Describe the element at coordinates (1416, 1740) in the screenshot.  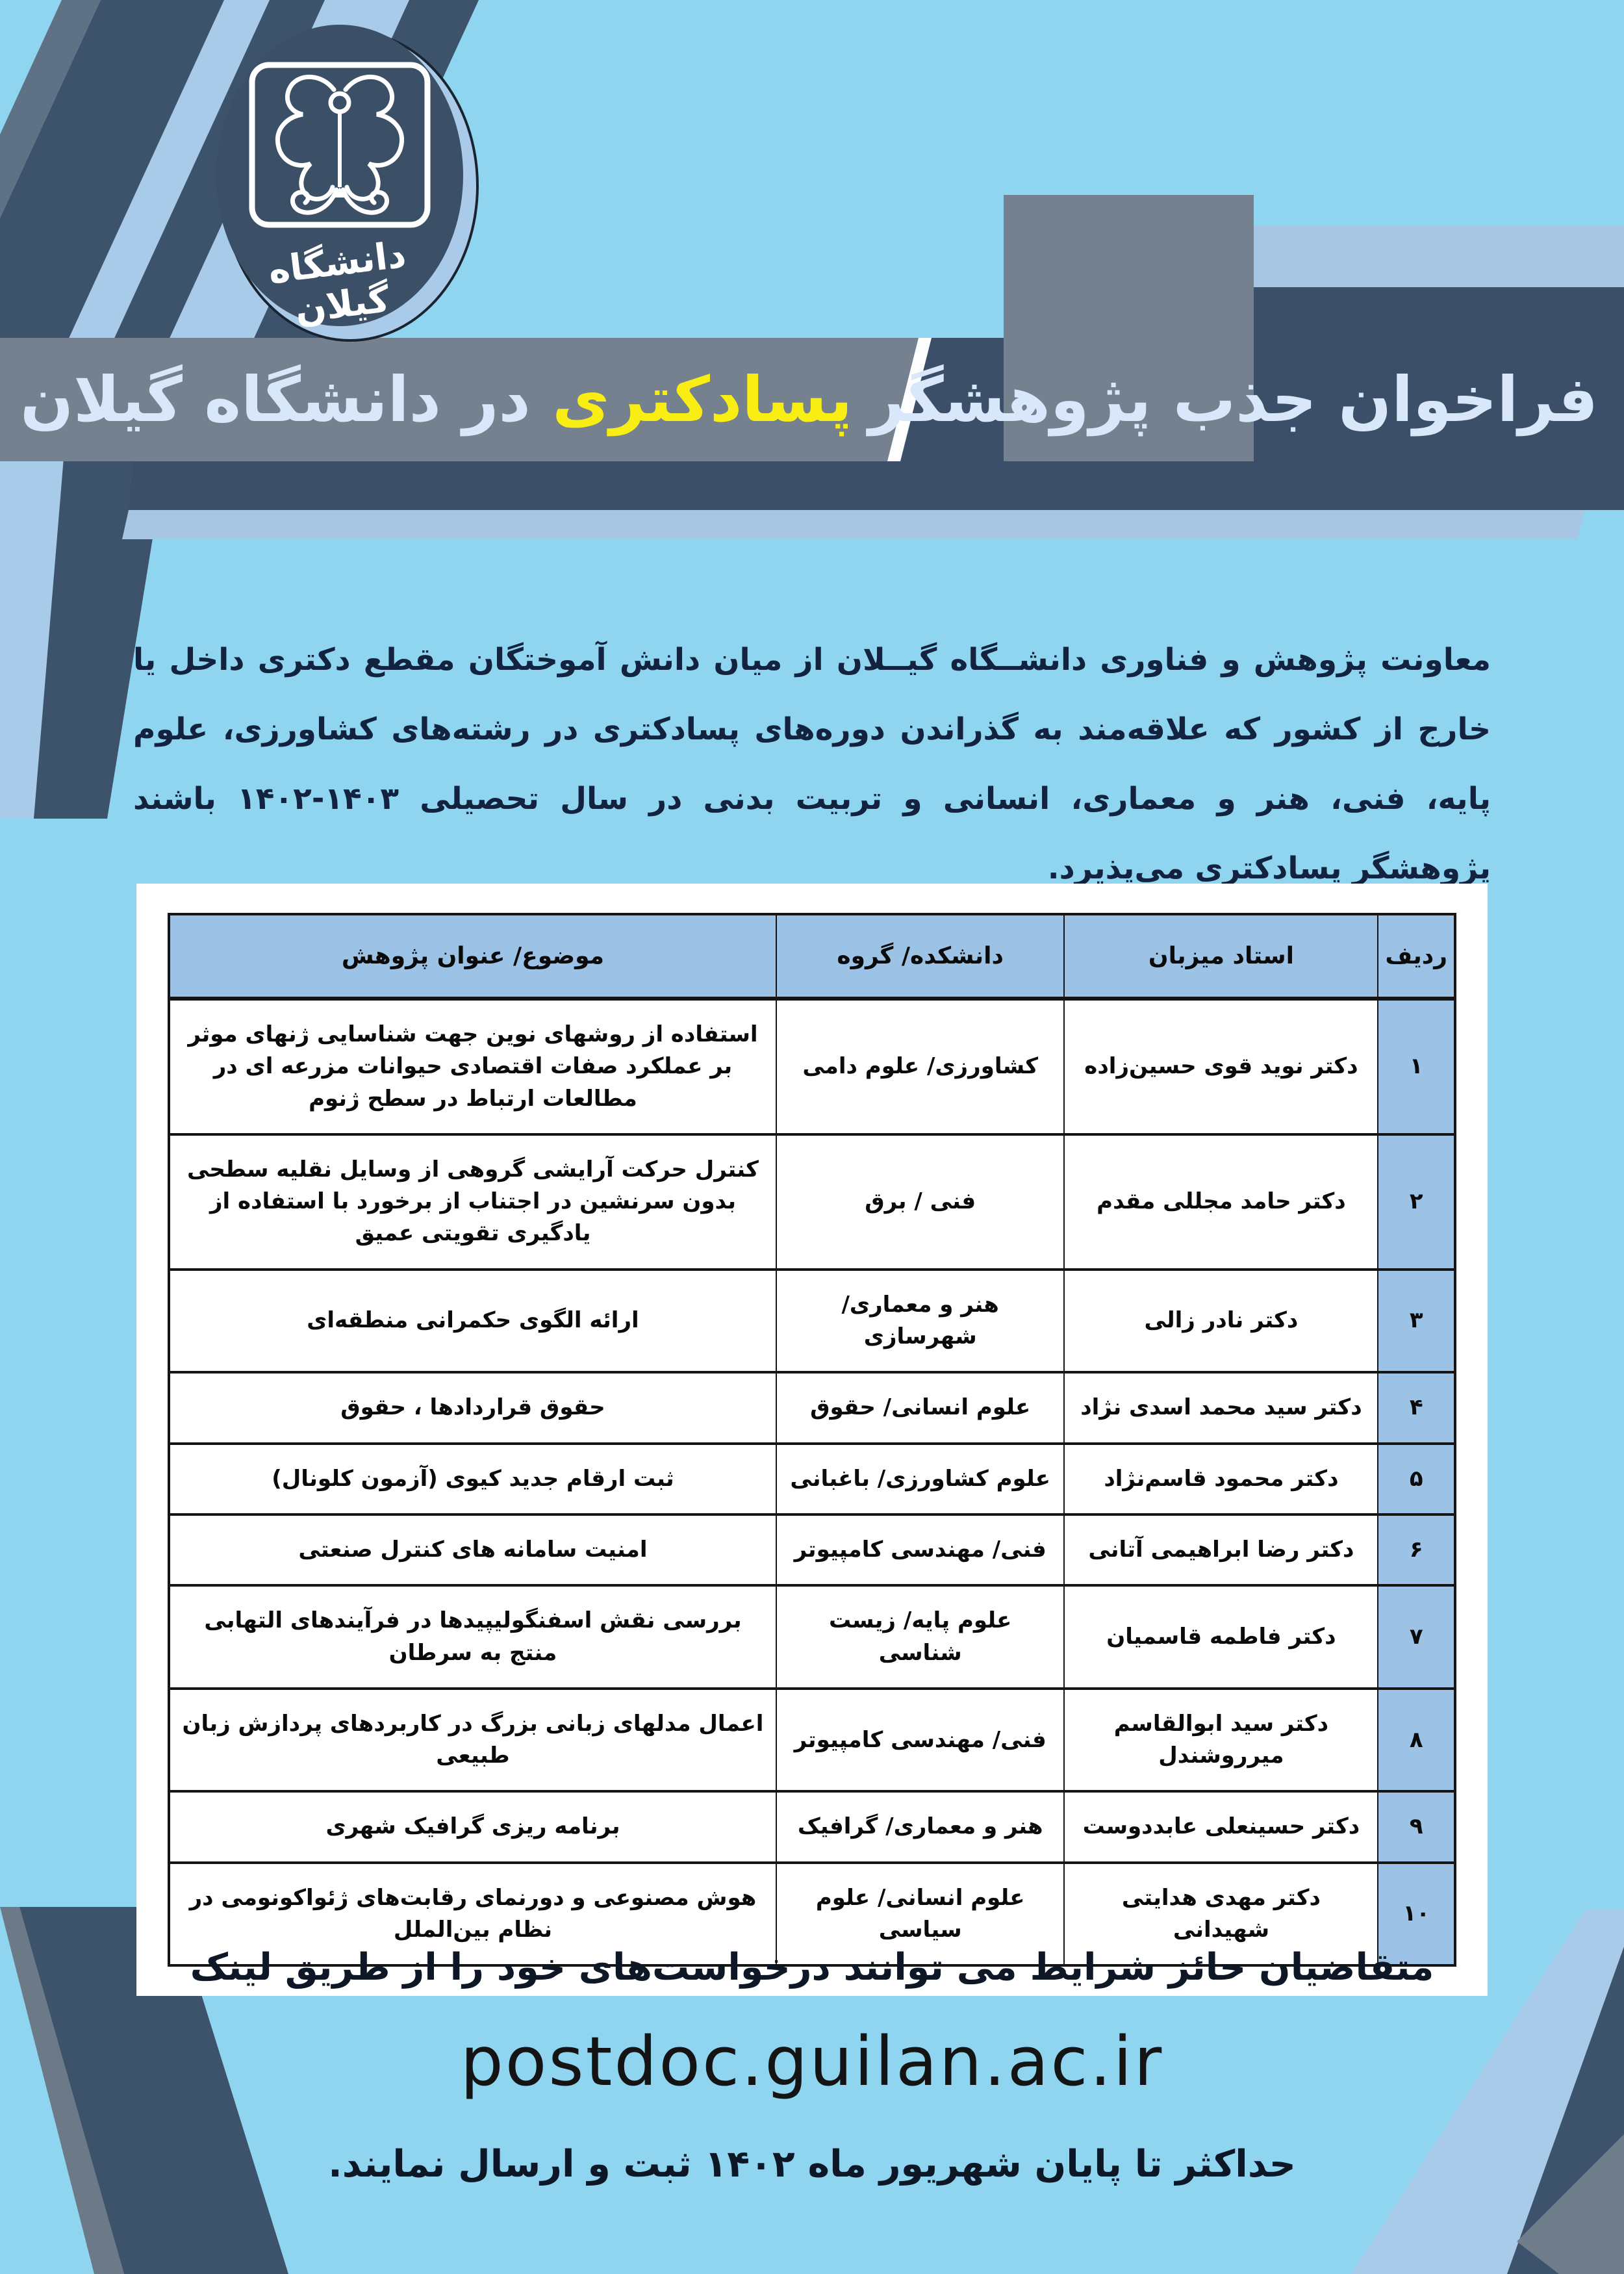
I see `row-number-cell: ۸` at that location.